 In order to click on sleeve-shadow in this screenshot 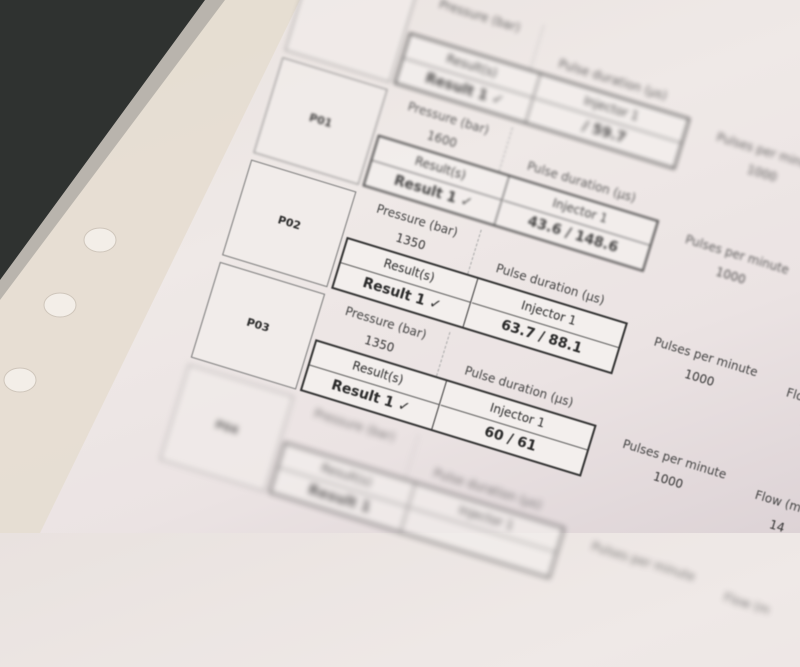, I will do `click(112, 150)`.